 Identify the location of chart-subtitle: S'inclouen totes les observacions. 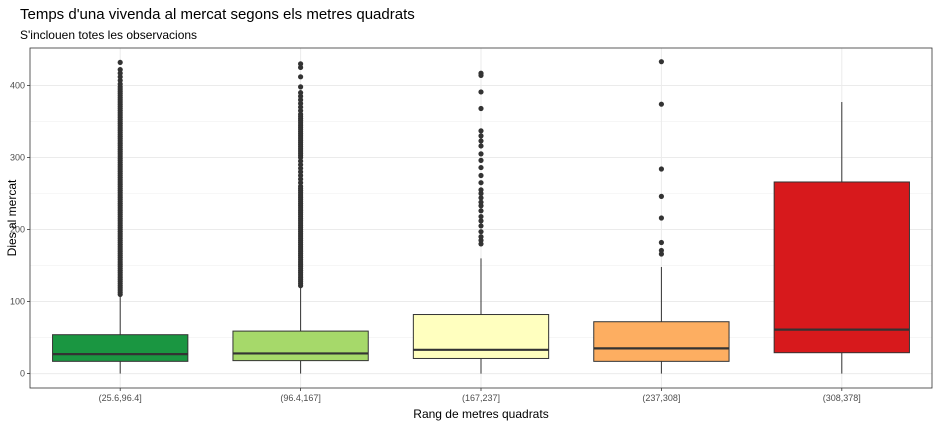
(108, 35).